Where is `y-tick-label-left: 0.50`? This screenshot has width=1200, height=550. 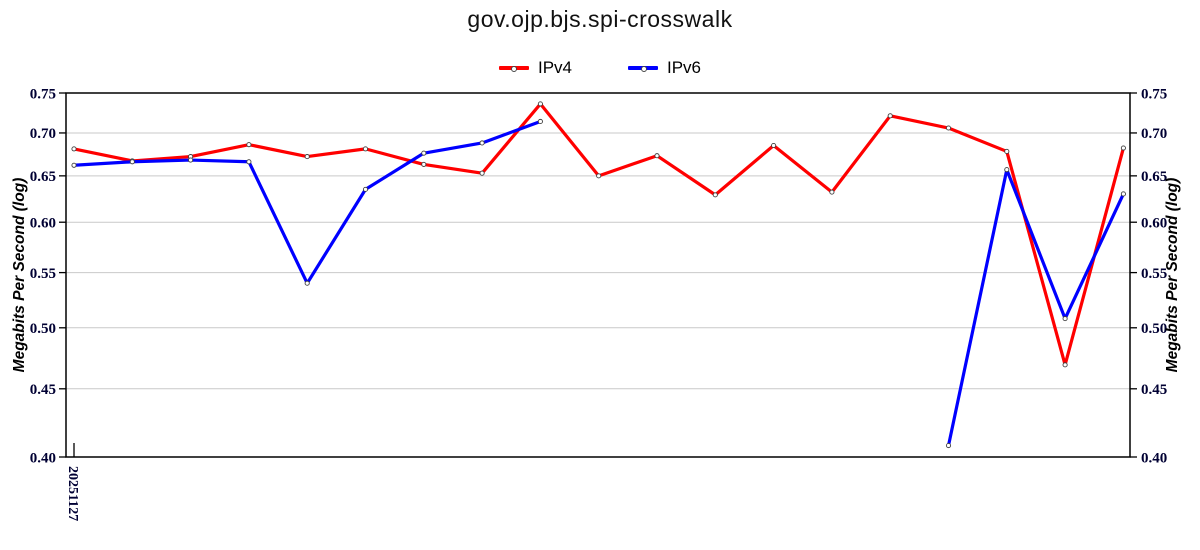 y-tick-label-left: 0.50 is located at coordinates (43, 329).